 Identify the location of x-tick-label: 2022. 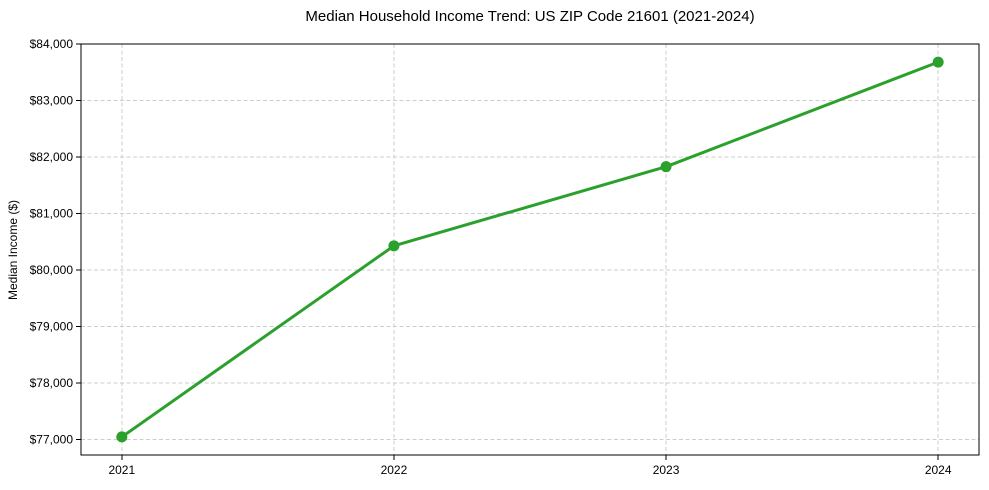
(394, 470).